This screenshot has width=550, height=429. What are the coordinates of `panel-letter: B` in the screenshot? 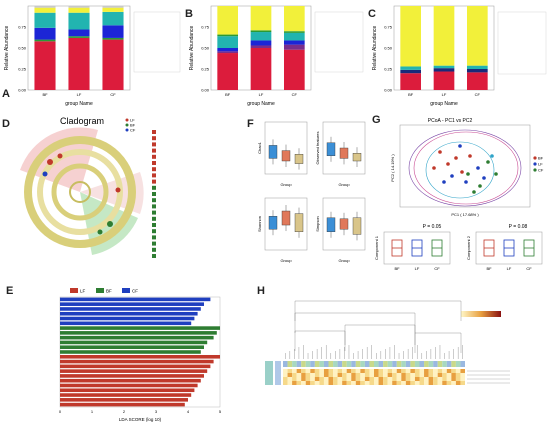 It's located at (189, 14).